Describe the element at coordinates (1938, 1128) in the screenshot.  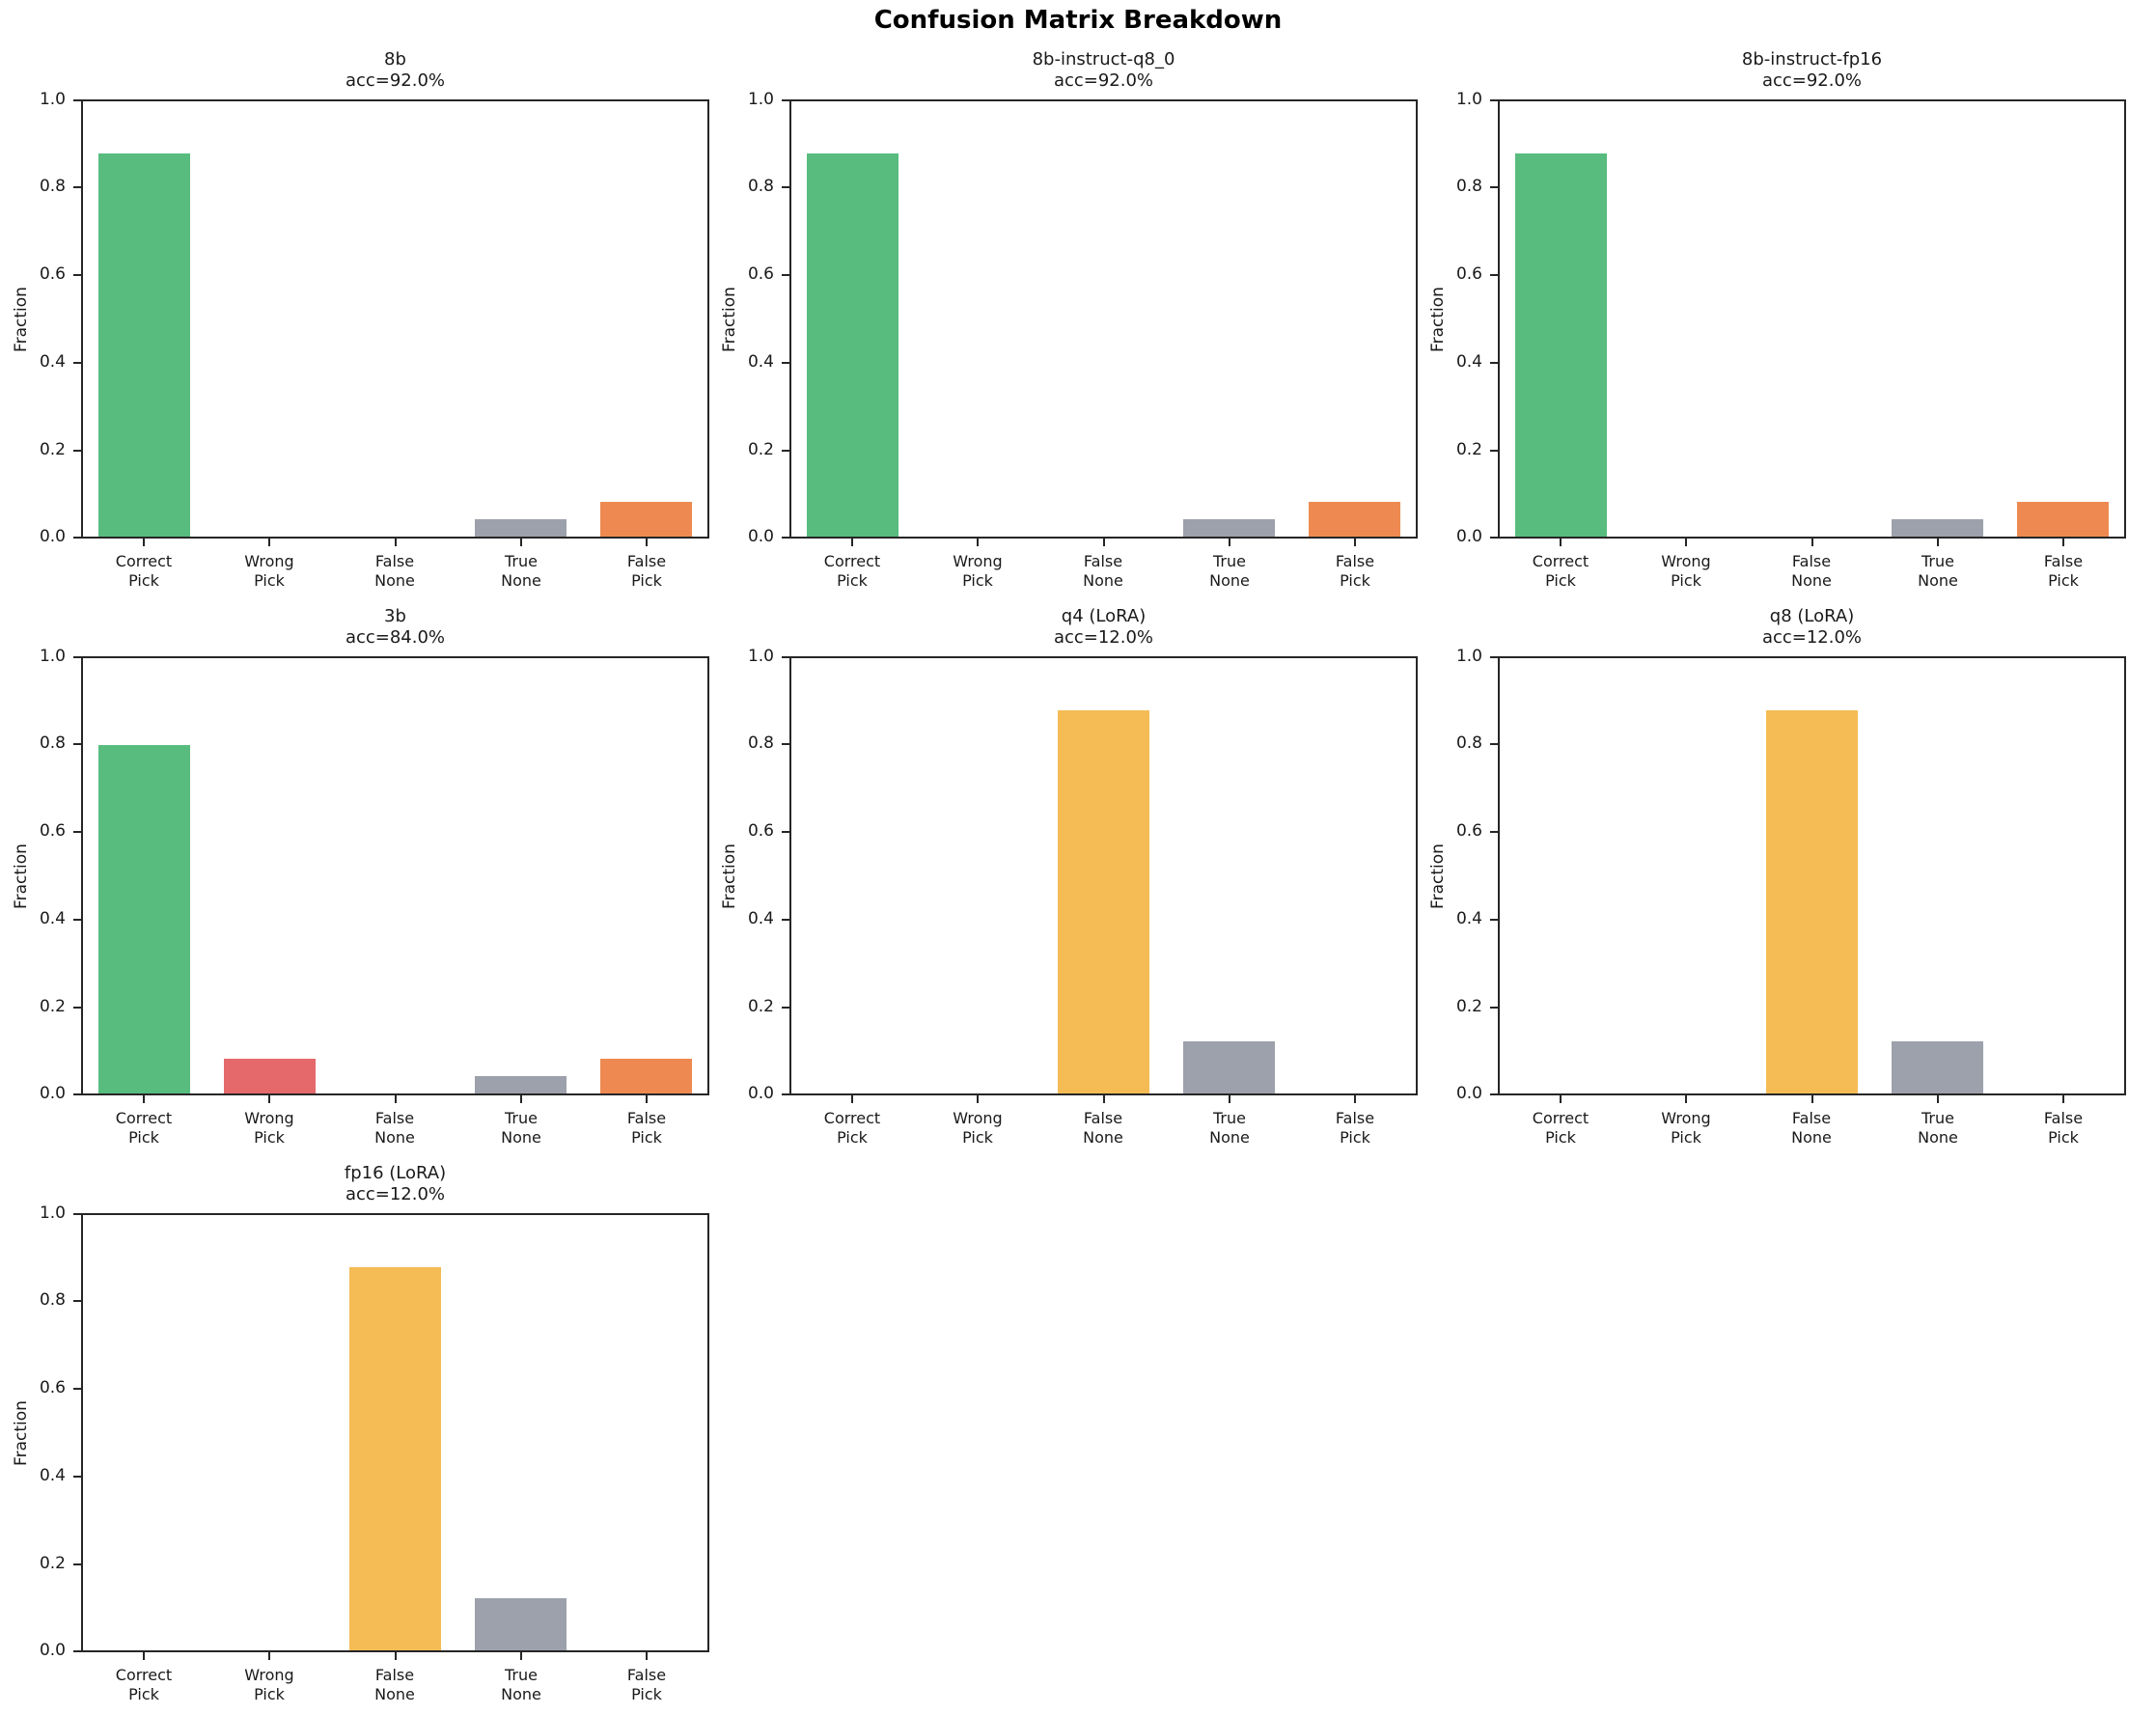
I see `x-tick-label-true-none: True None` at that location.